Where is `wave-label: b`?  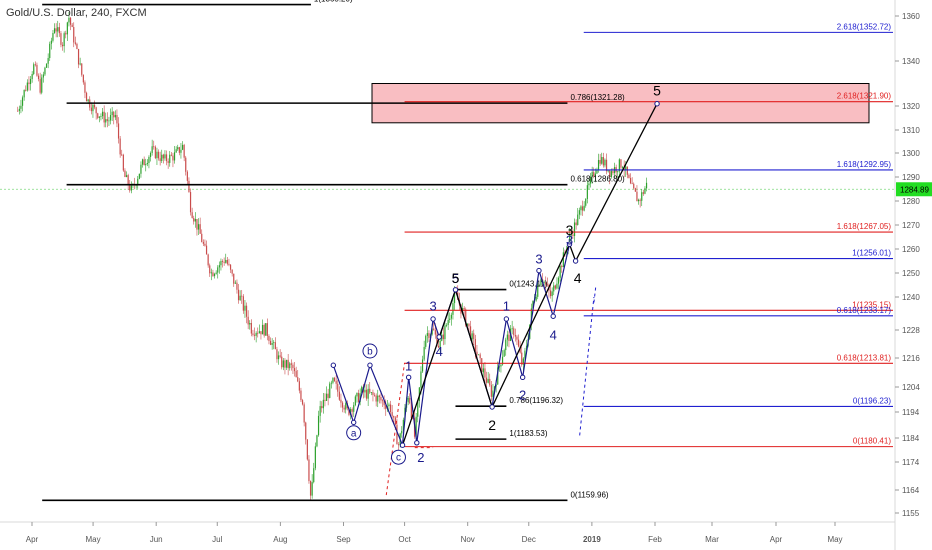
wave-label: b is located at coordinates (370, 352).